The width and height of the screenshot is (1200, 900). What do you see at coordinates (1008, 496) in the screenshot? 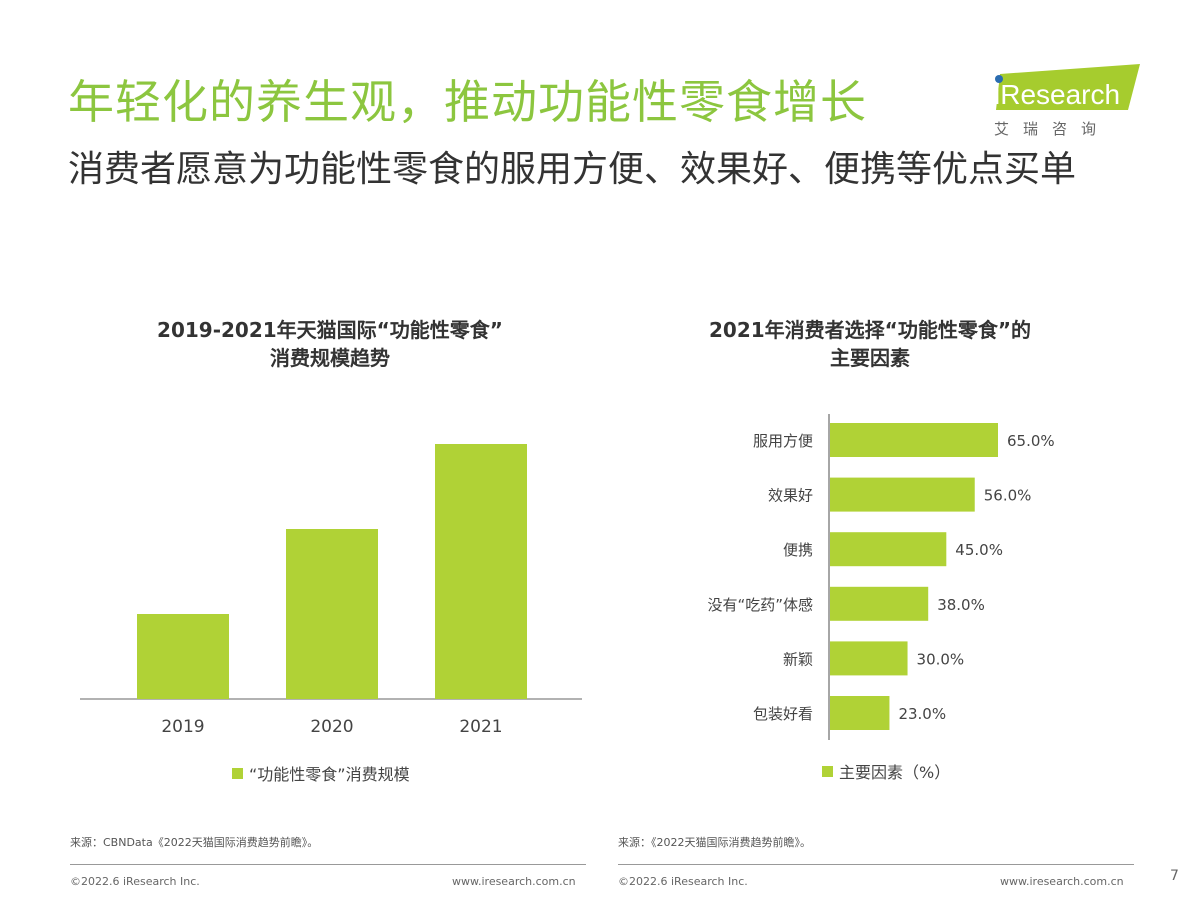
I see `data-label: 56.0%` at bounding box center [1008, 496].